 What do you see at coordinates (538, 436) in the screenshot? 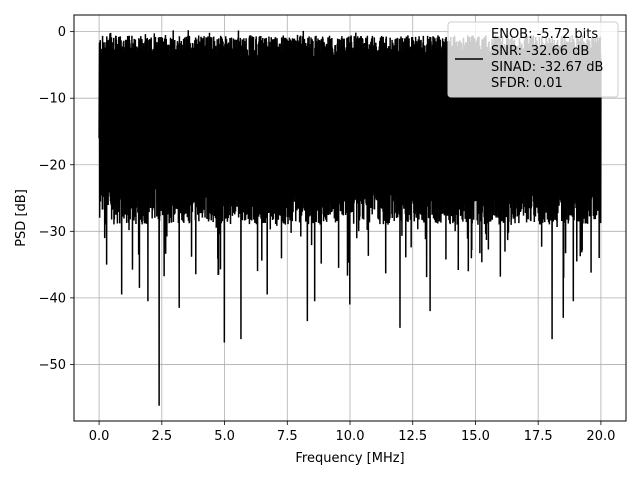
I see `x-tick-label: 17.5` at bounding box center [538, 436].